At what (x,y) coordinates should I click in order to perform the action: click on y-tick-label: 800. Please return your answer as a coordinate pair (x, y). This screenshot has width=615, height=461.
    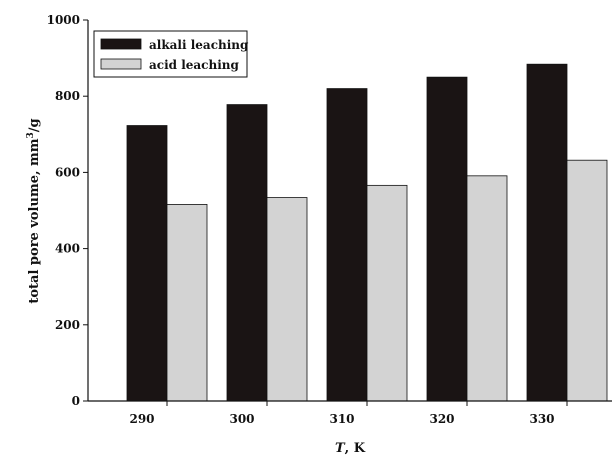
    Looking at the image, I should click on (67, 96).